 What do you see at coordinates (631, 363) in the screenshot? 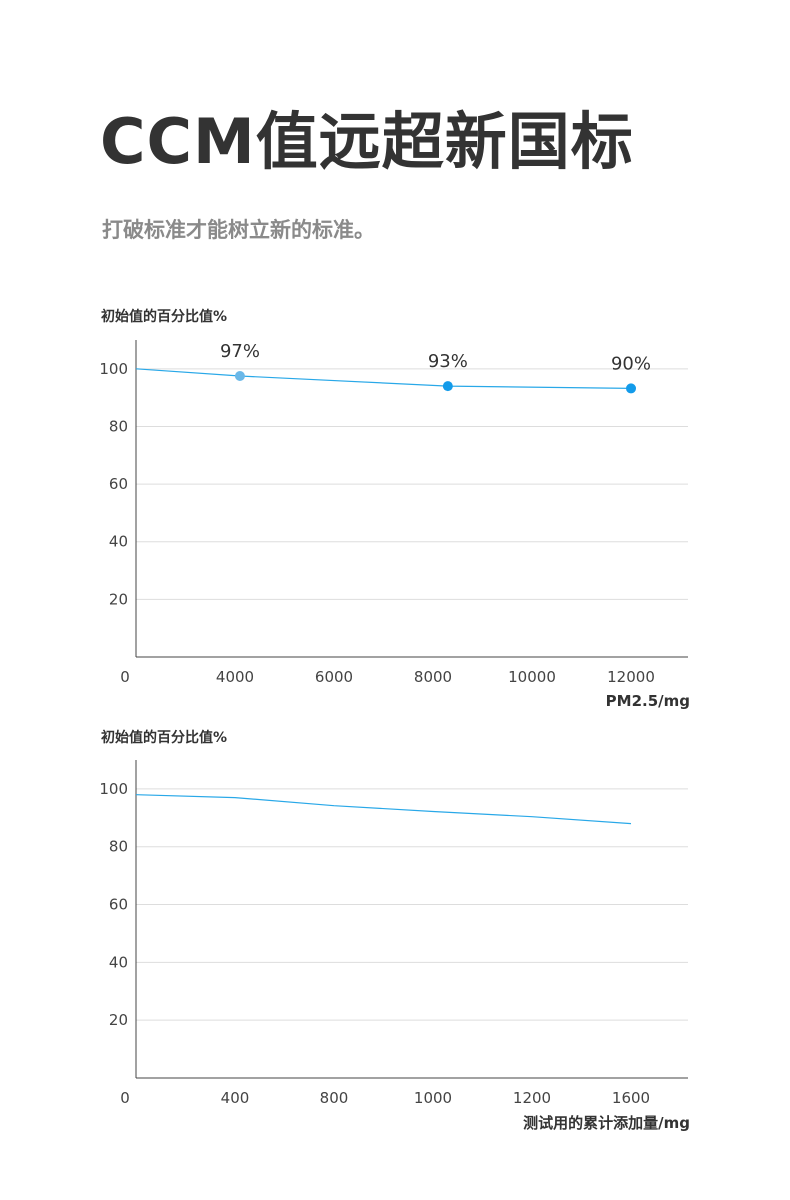
I see `data-label: 90%` at bounding box center [631, 363].